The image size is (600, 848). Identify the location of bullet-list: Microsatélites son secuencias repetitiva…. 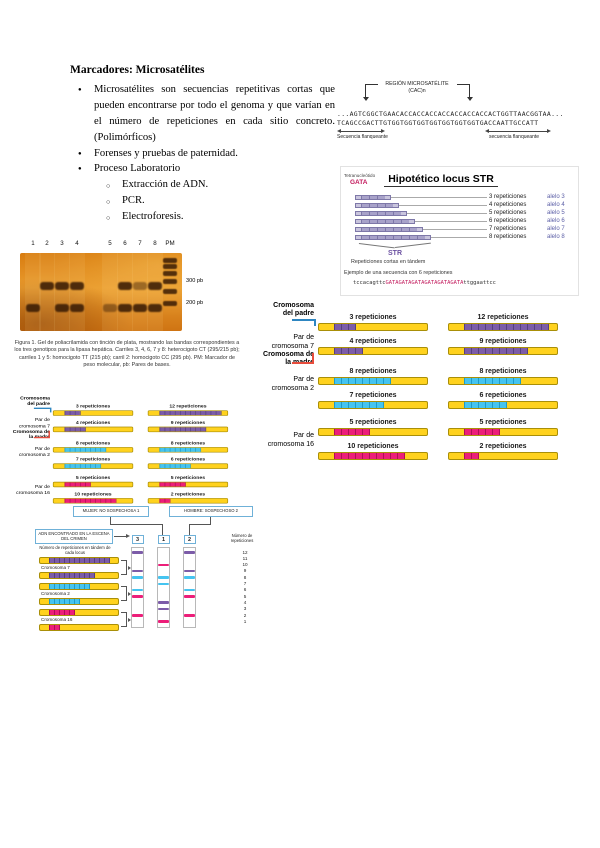
(202, 153).